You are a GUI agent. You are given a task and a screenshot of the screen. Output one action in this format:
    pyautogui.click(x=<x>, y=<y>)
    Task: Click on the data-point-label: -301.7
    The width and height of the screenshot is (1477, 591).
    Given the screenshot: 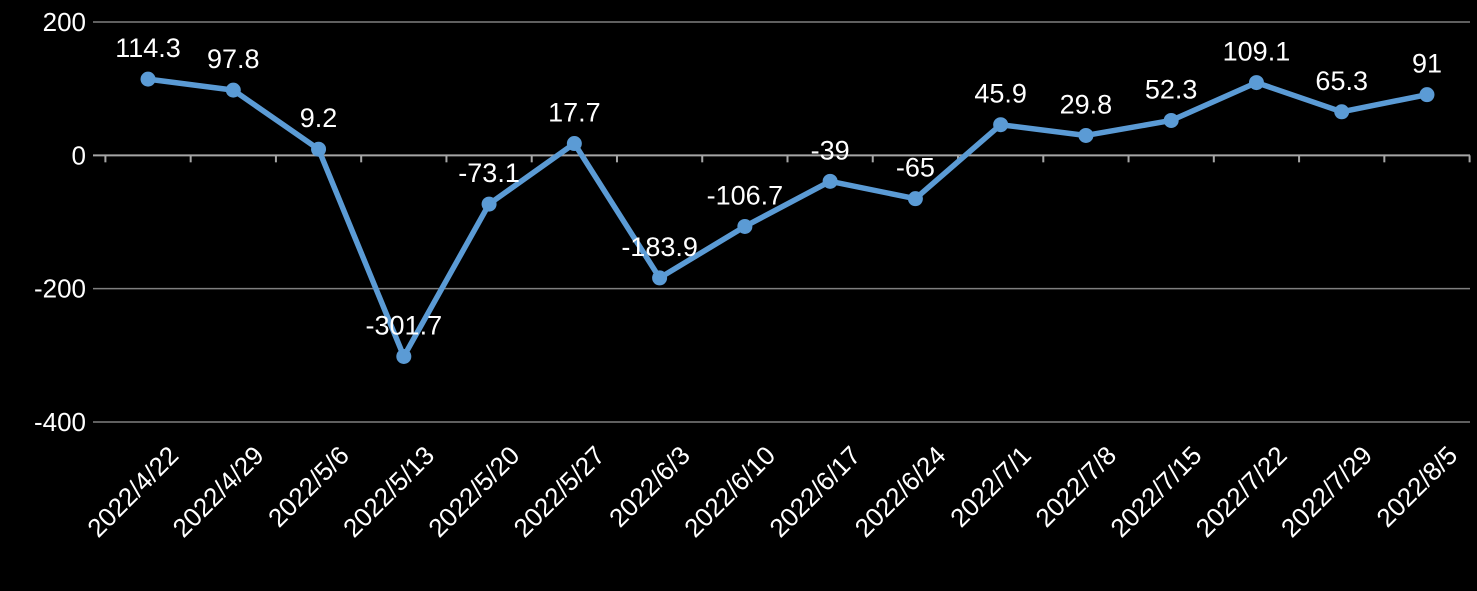 What is the action you would take?
    pyautogui.click(x=404, y=325)
    